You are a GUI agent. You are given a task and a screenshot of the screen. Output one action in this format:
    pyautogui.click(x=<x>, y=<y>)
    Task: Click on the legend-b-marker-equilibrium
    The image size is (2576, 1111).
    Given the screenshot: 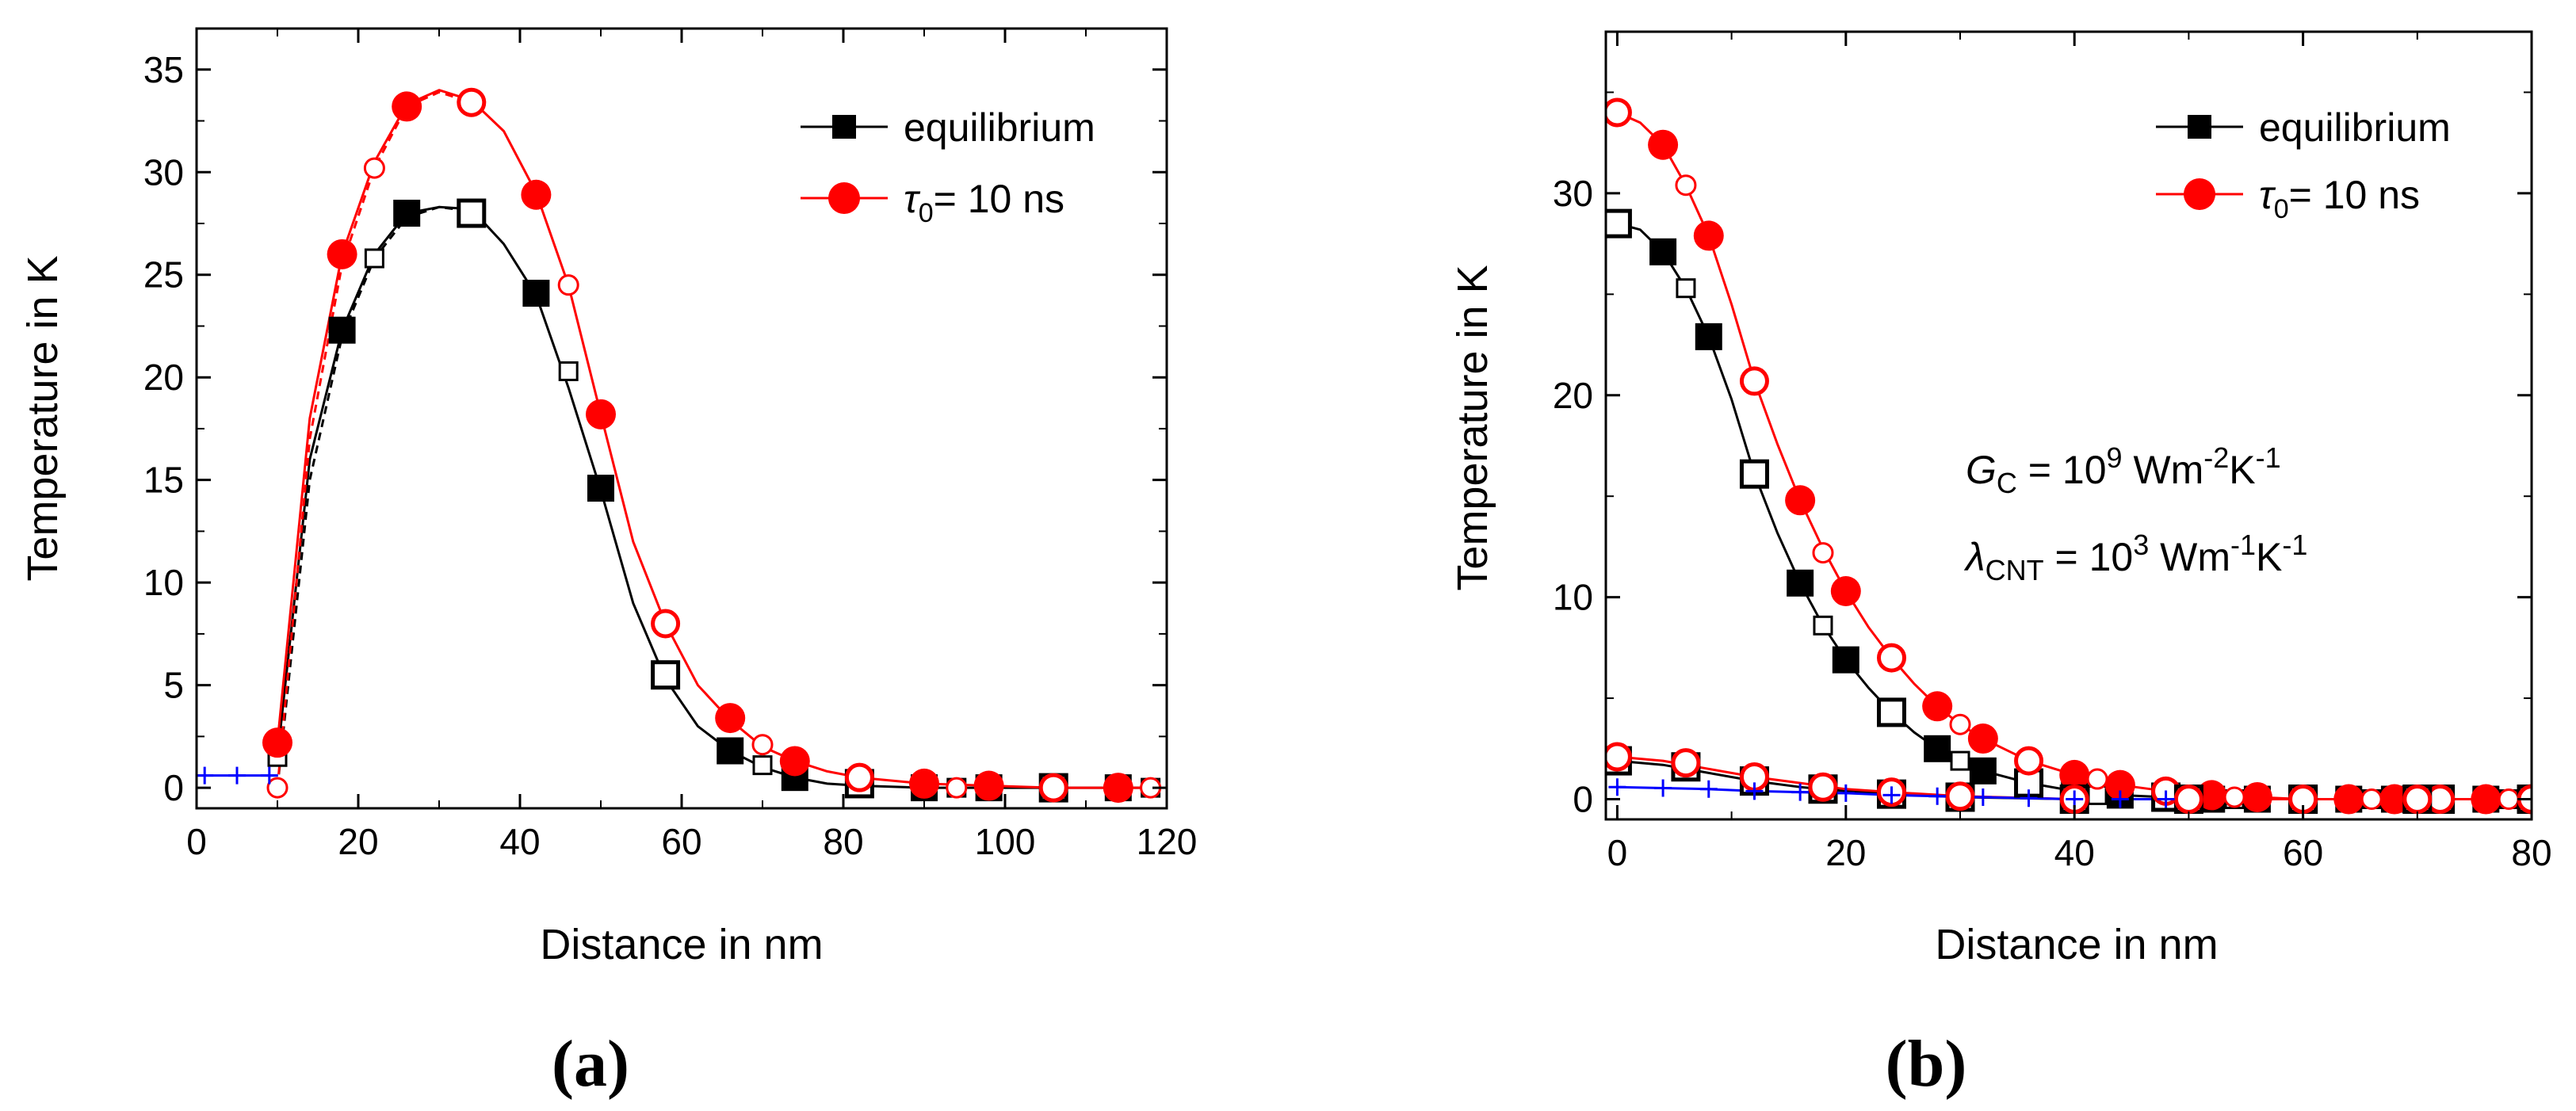 What is the action you would take?
    pyautogui.click(x=2199, y=127)
    